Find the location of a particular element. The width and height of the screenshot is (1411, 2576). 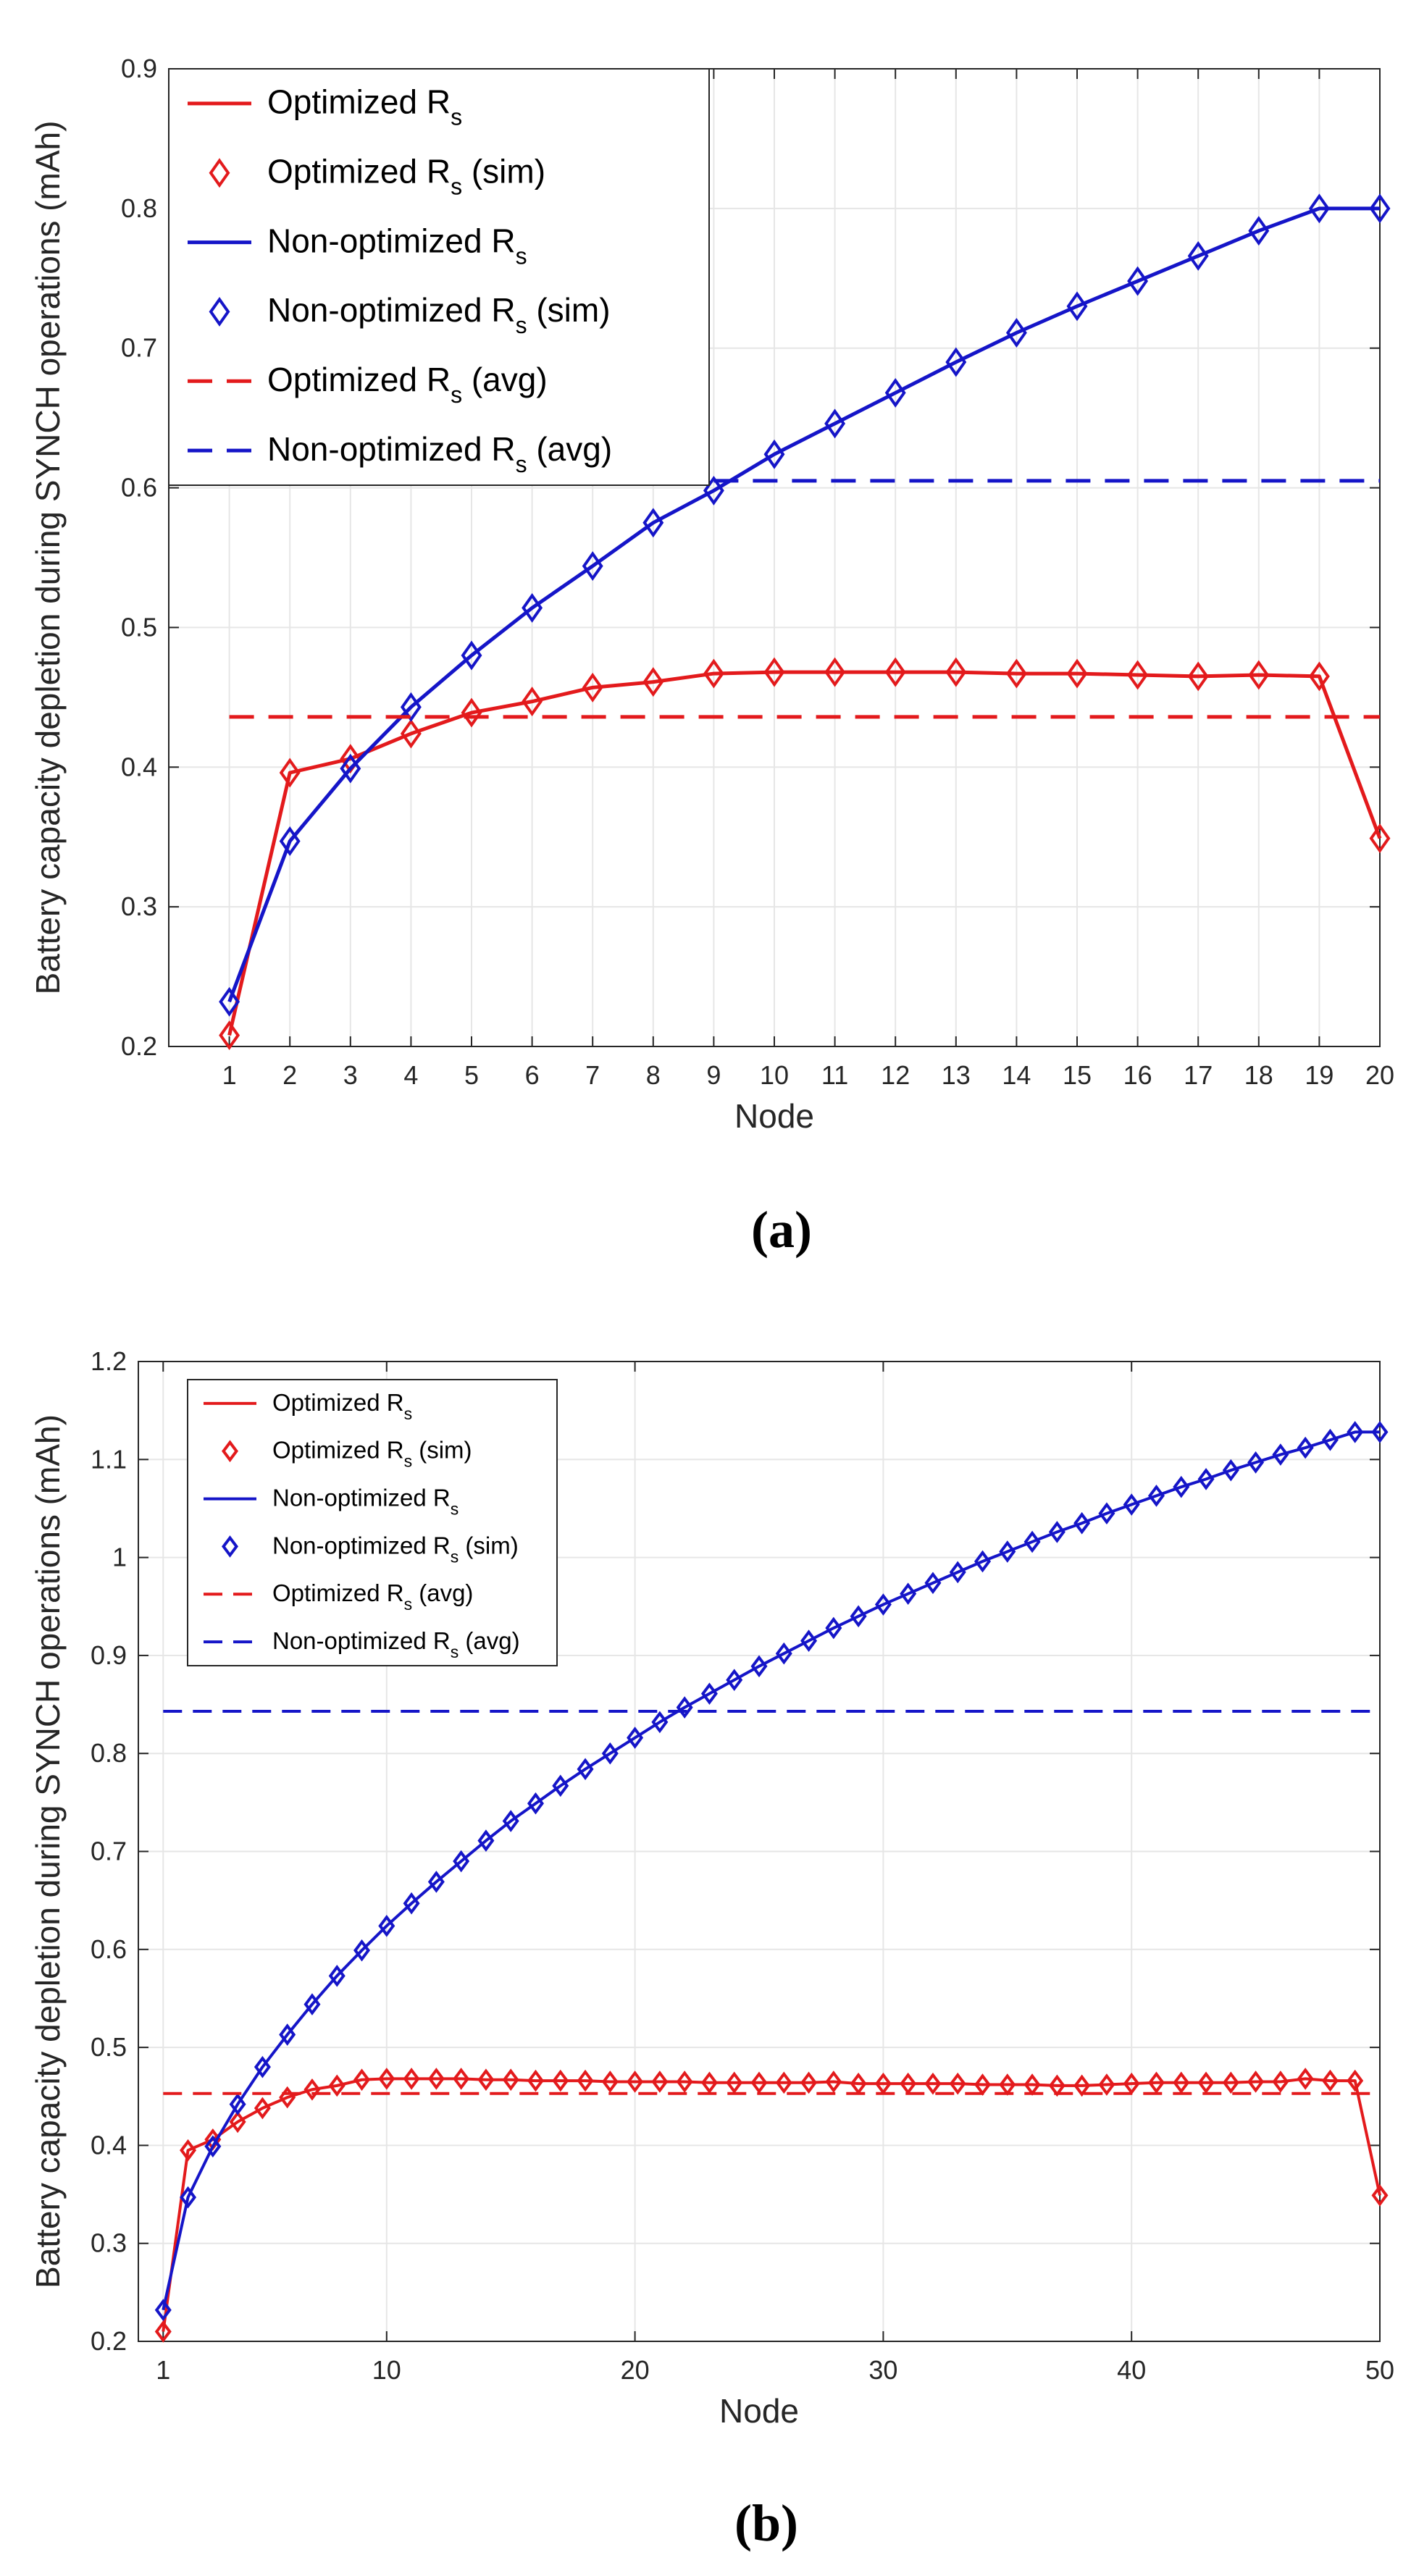

y-tick-label-b: 0.9 is located at coordinates (109, 1655).